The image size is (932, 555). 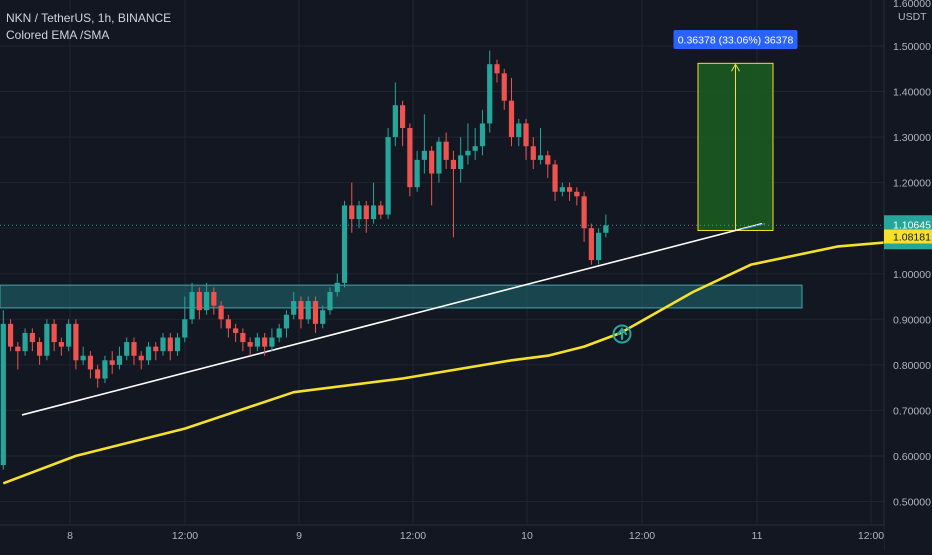 I want to click on price-tick-label: 0.90000, so click(x=912, y=320).